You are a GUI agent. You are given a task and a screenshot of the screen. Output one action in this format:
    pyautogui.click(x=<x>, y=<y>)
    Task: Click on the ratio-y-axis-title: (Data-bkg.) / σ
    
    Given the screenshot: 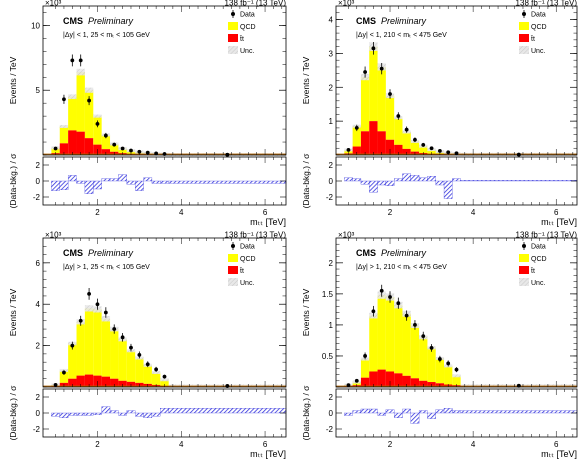 What is the action you would take?
    pyautogui.click(x=13, y=181)
    